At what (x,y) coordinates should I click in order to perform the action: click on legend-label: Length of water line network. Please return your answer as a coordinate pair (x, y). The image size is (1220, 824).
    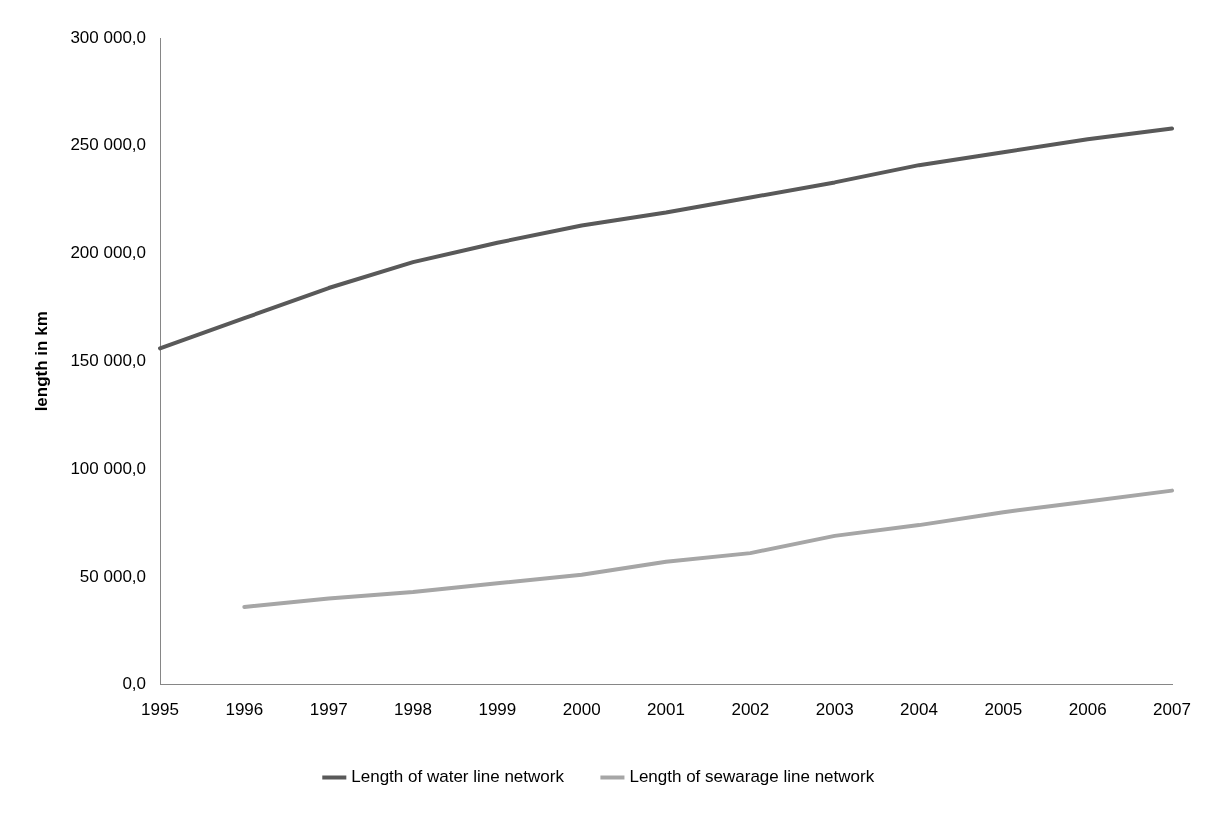
    Looking at the image, I should click on (458, 777).